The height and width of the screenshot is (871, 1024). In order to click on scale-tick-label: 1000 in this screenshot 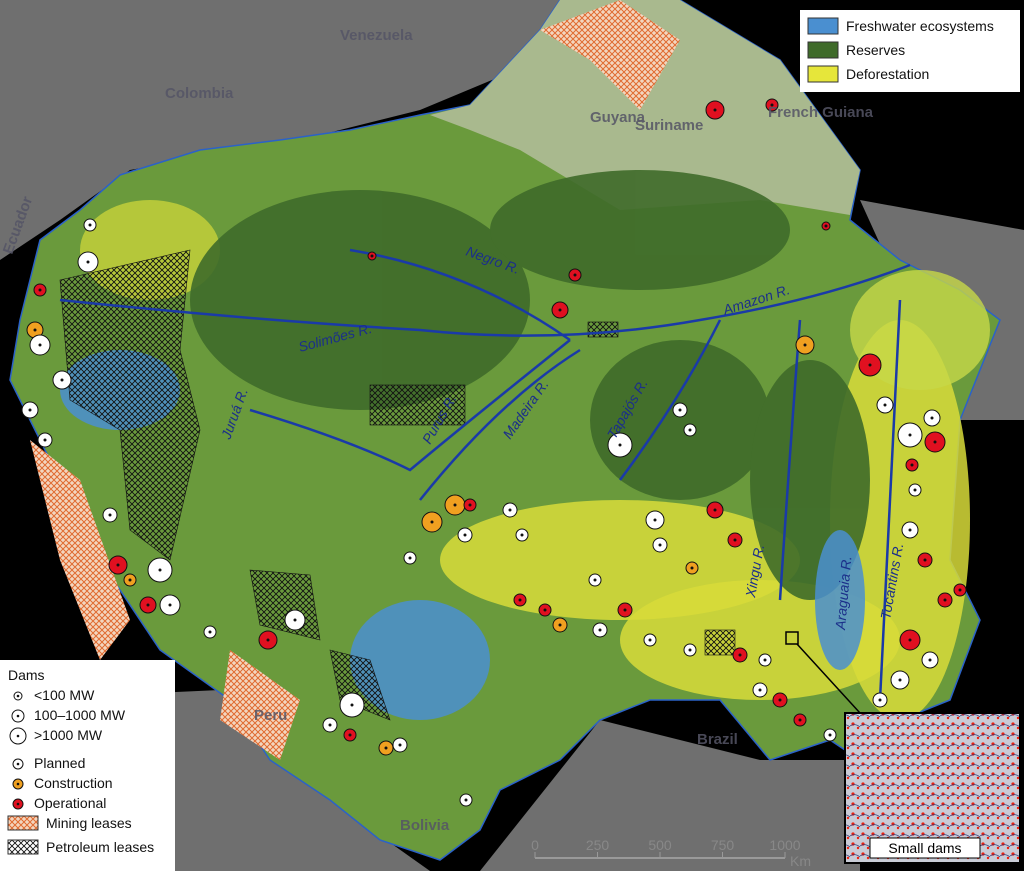, I will do `click(784, 845)`.